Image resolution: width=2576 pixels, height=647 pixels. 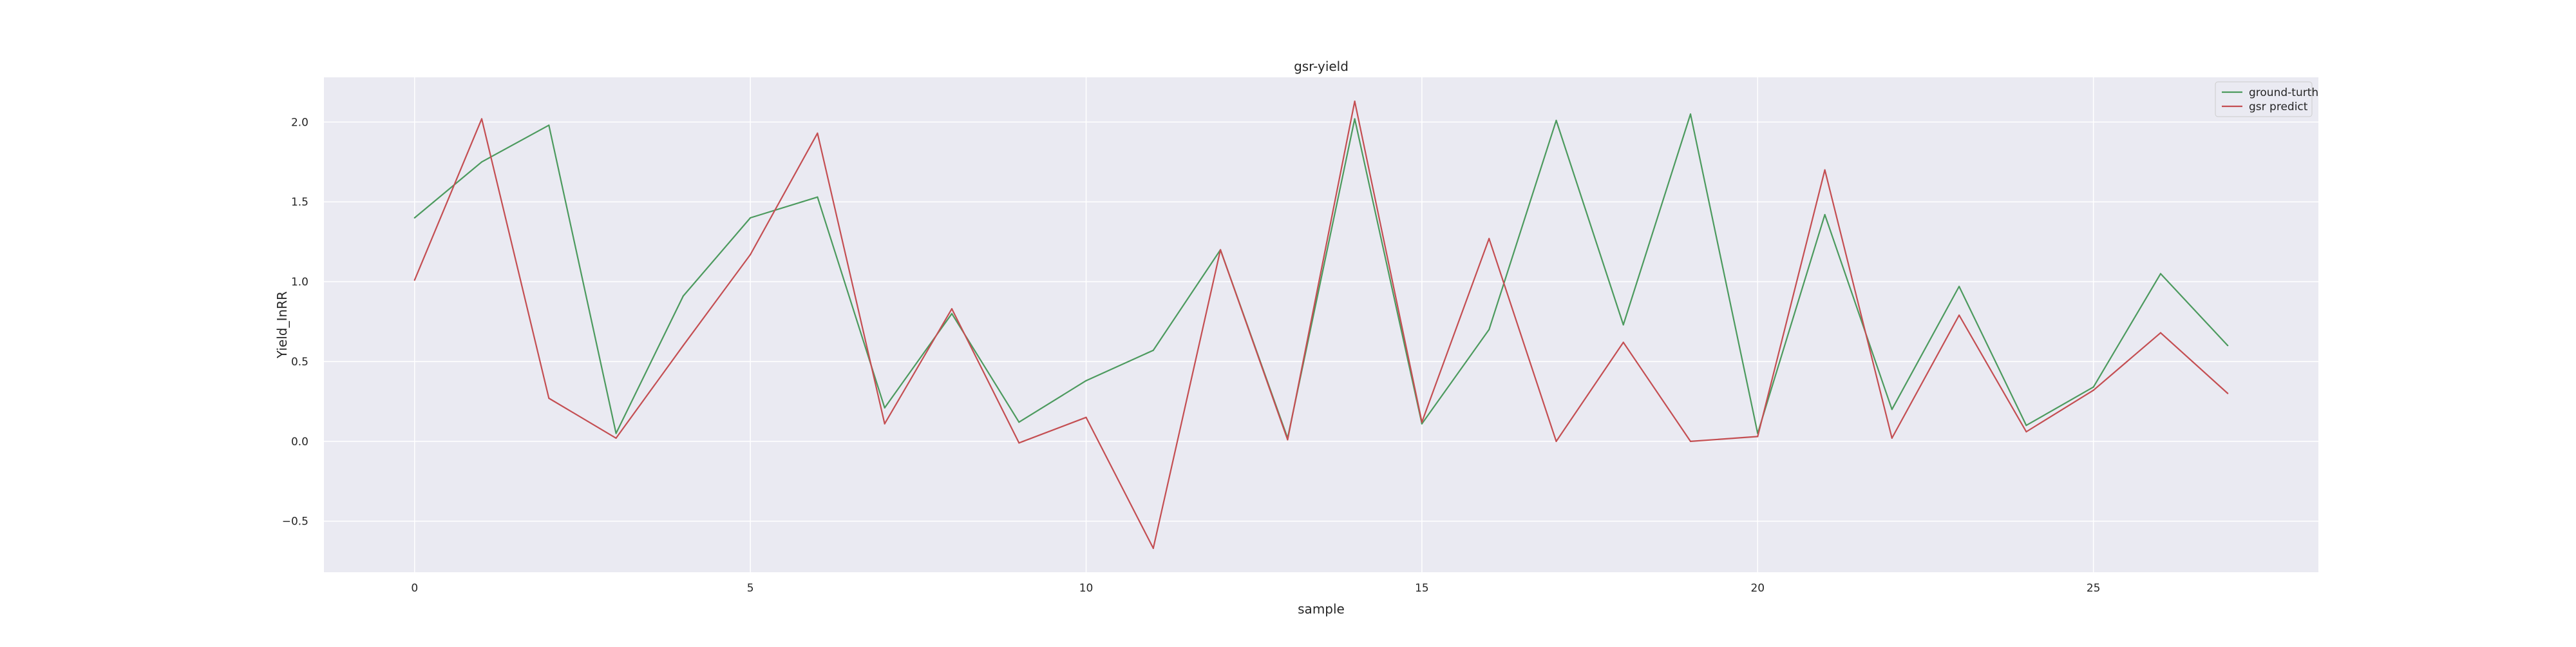 What do you see at coordinates (1758, 588) in the screenshot?
I see `x-tick-label: 20` at bounding box center [1758, 588].